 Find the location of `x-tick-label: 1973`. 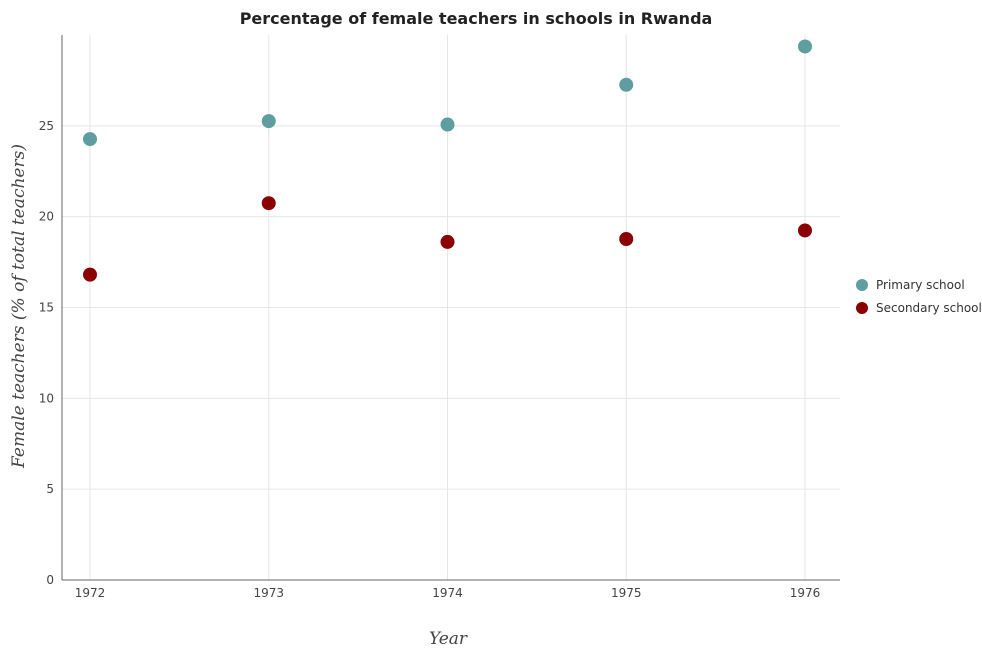

x-tick-label: 1973 is located at coordinates (268, 593).